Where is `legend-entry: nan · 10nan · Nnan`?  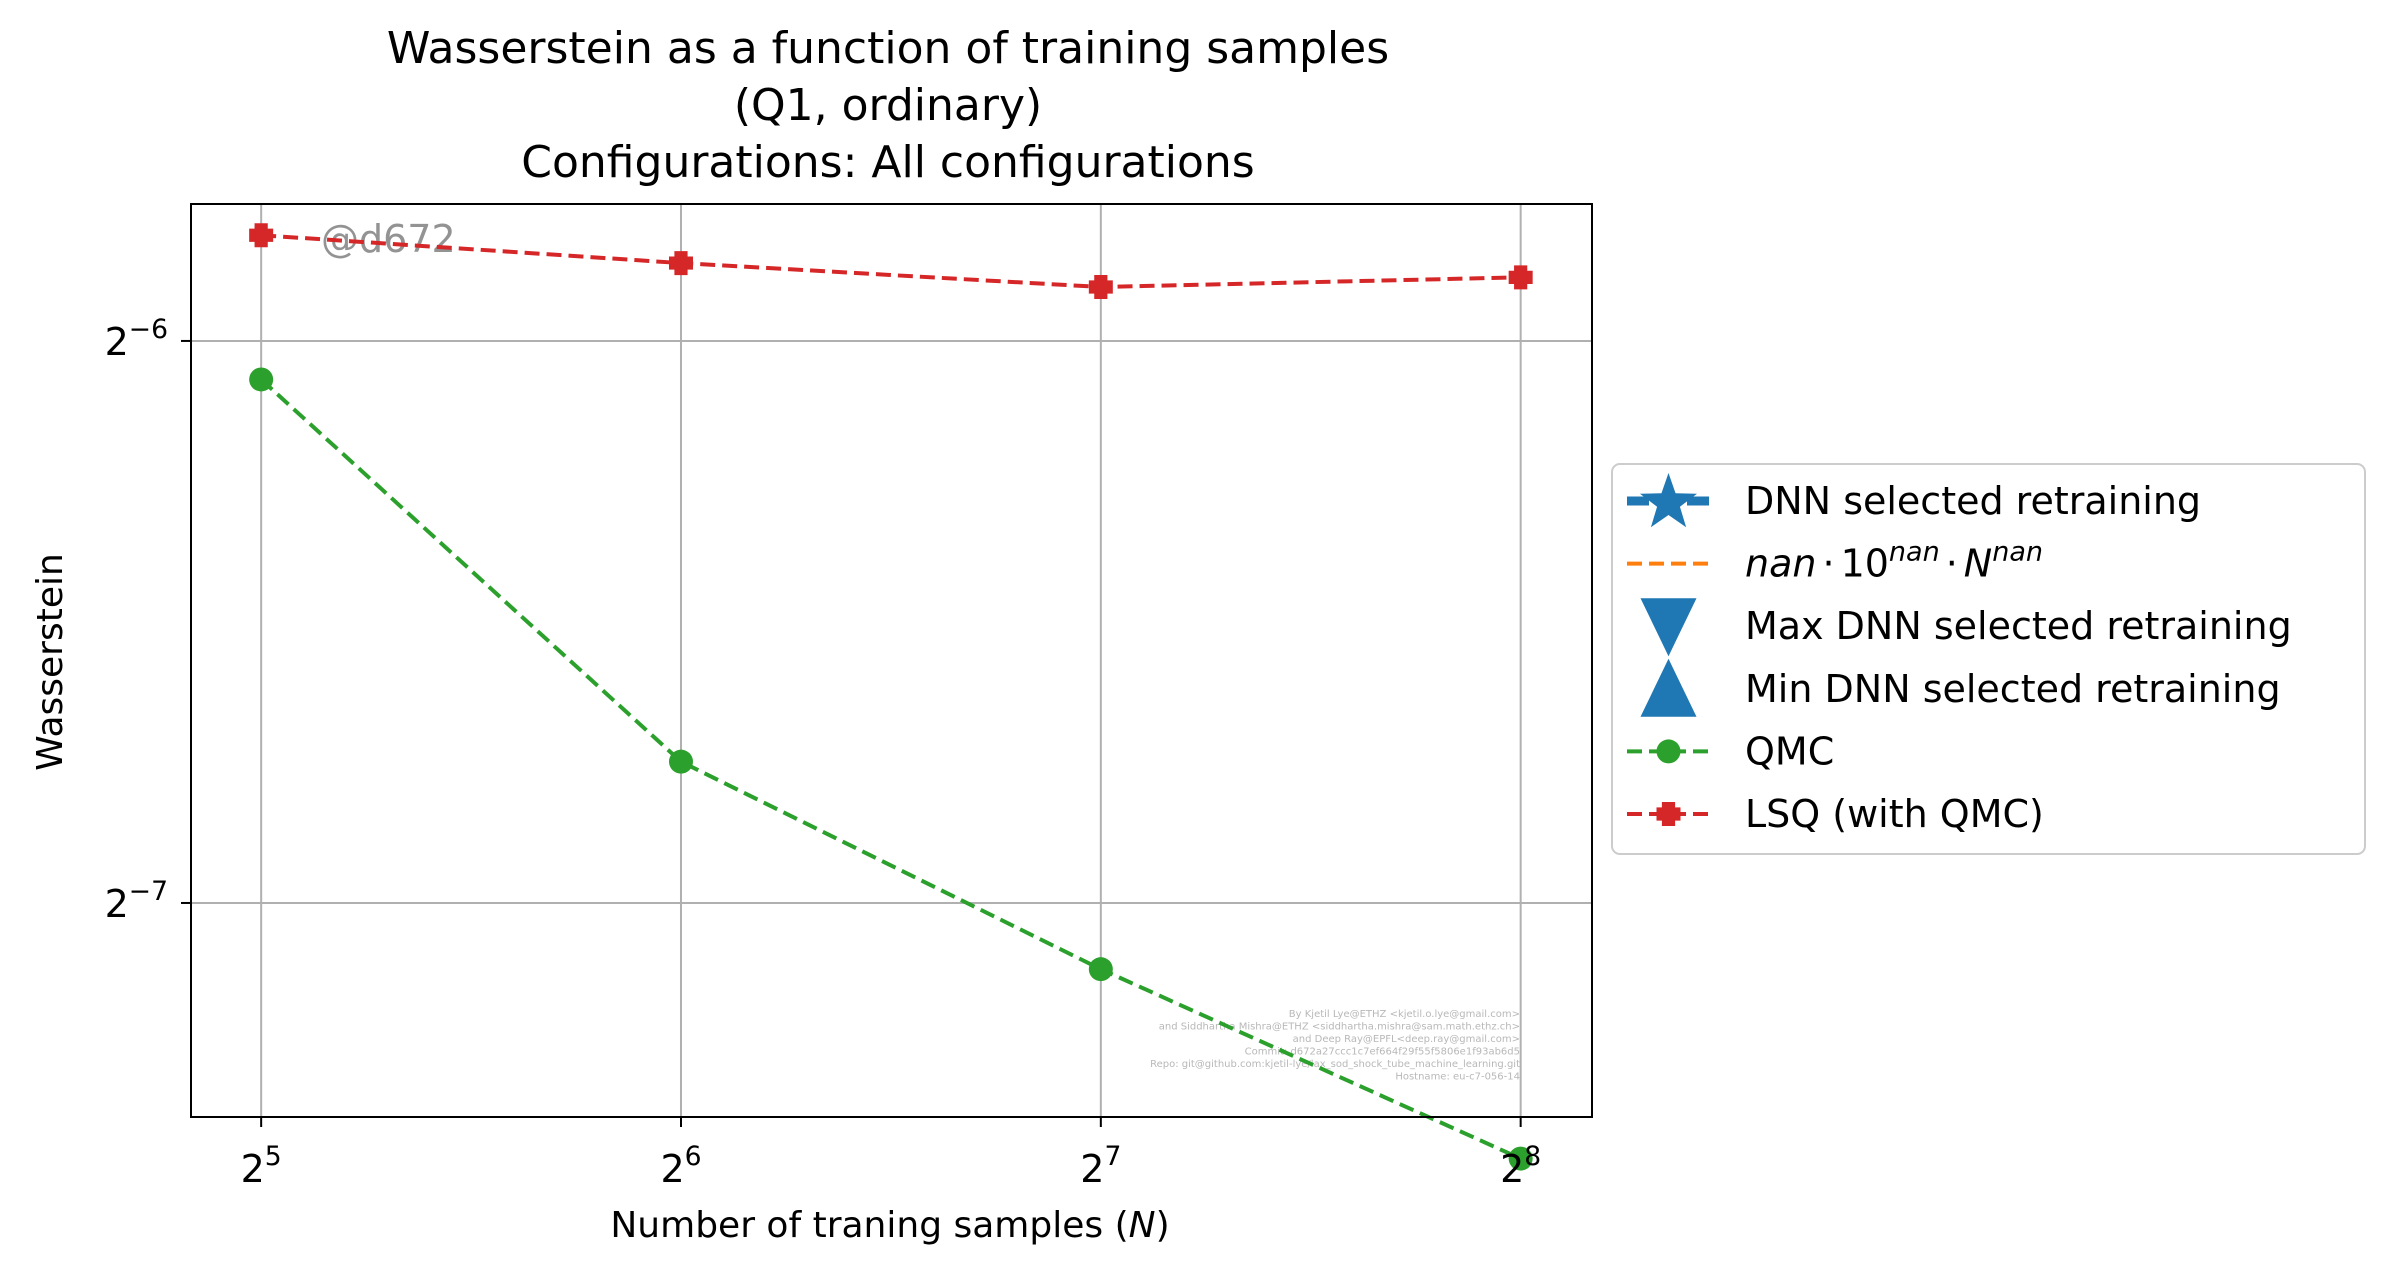
legend-entry: nan · 10nan · Nnan is located at coordinates (1835, 561).